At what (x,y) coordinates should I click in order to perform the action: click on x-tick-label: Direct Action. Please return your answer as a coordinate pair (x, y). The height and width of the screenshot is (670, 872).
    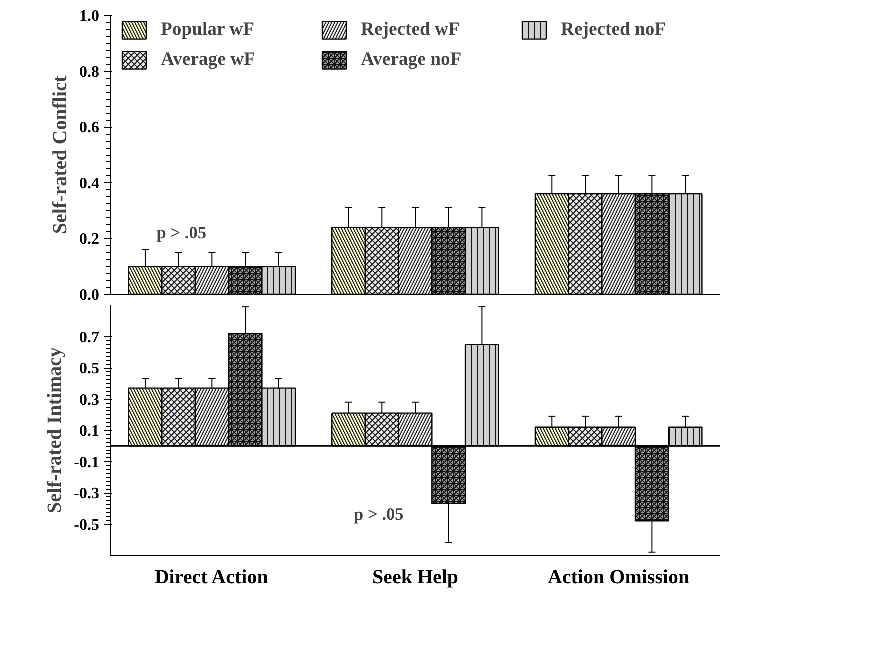
    Looking at the image, I should click on (211, 577).